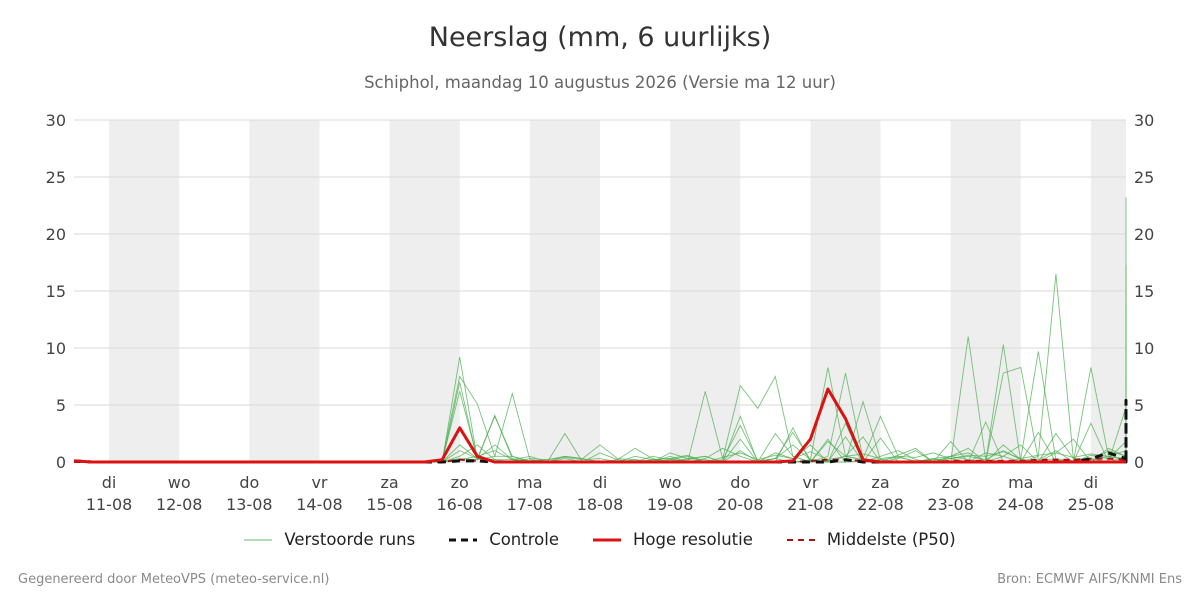 This screenshot has width=1200, height=600. What do you see at coordinates (319, 504) in the screenshot?
I see `x-tick-date: 14-08` at bounding box center [319, 504].